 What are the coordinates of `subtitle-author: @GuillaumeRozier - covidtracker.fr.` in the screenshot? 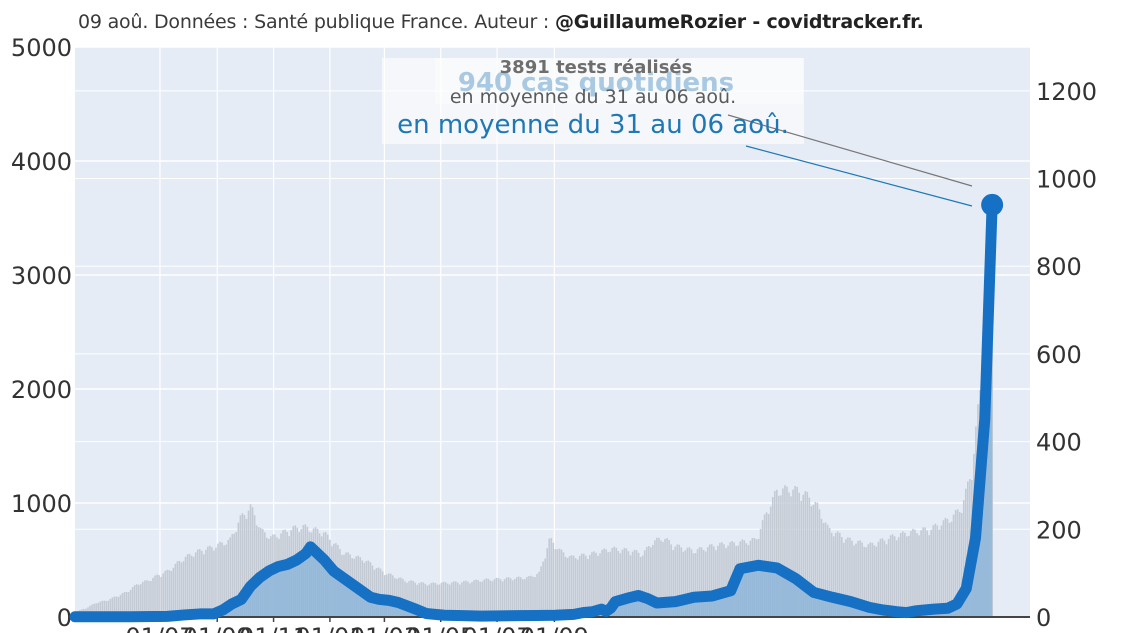 It's located at (739, 22).